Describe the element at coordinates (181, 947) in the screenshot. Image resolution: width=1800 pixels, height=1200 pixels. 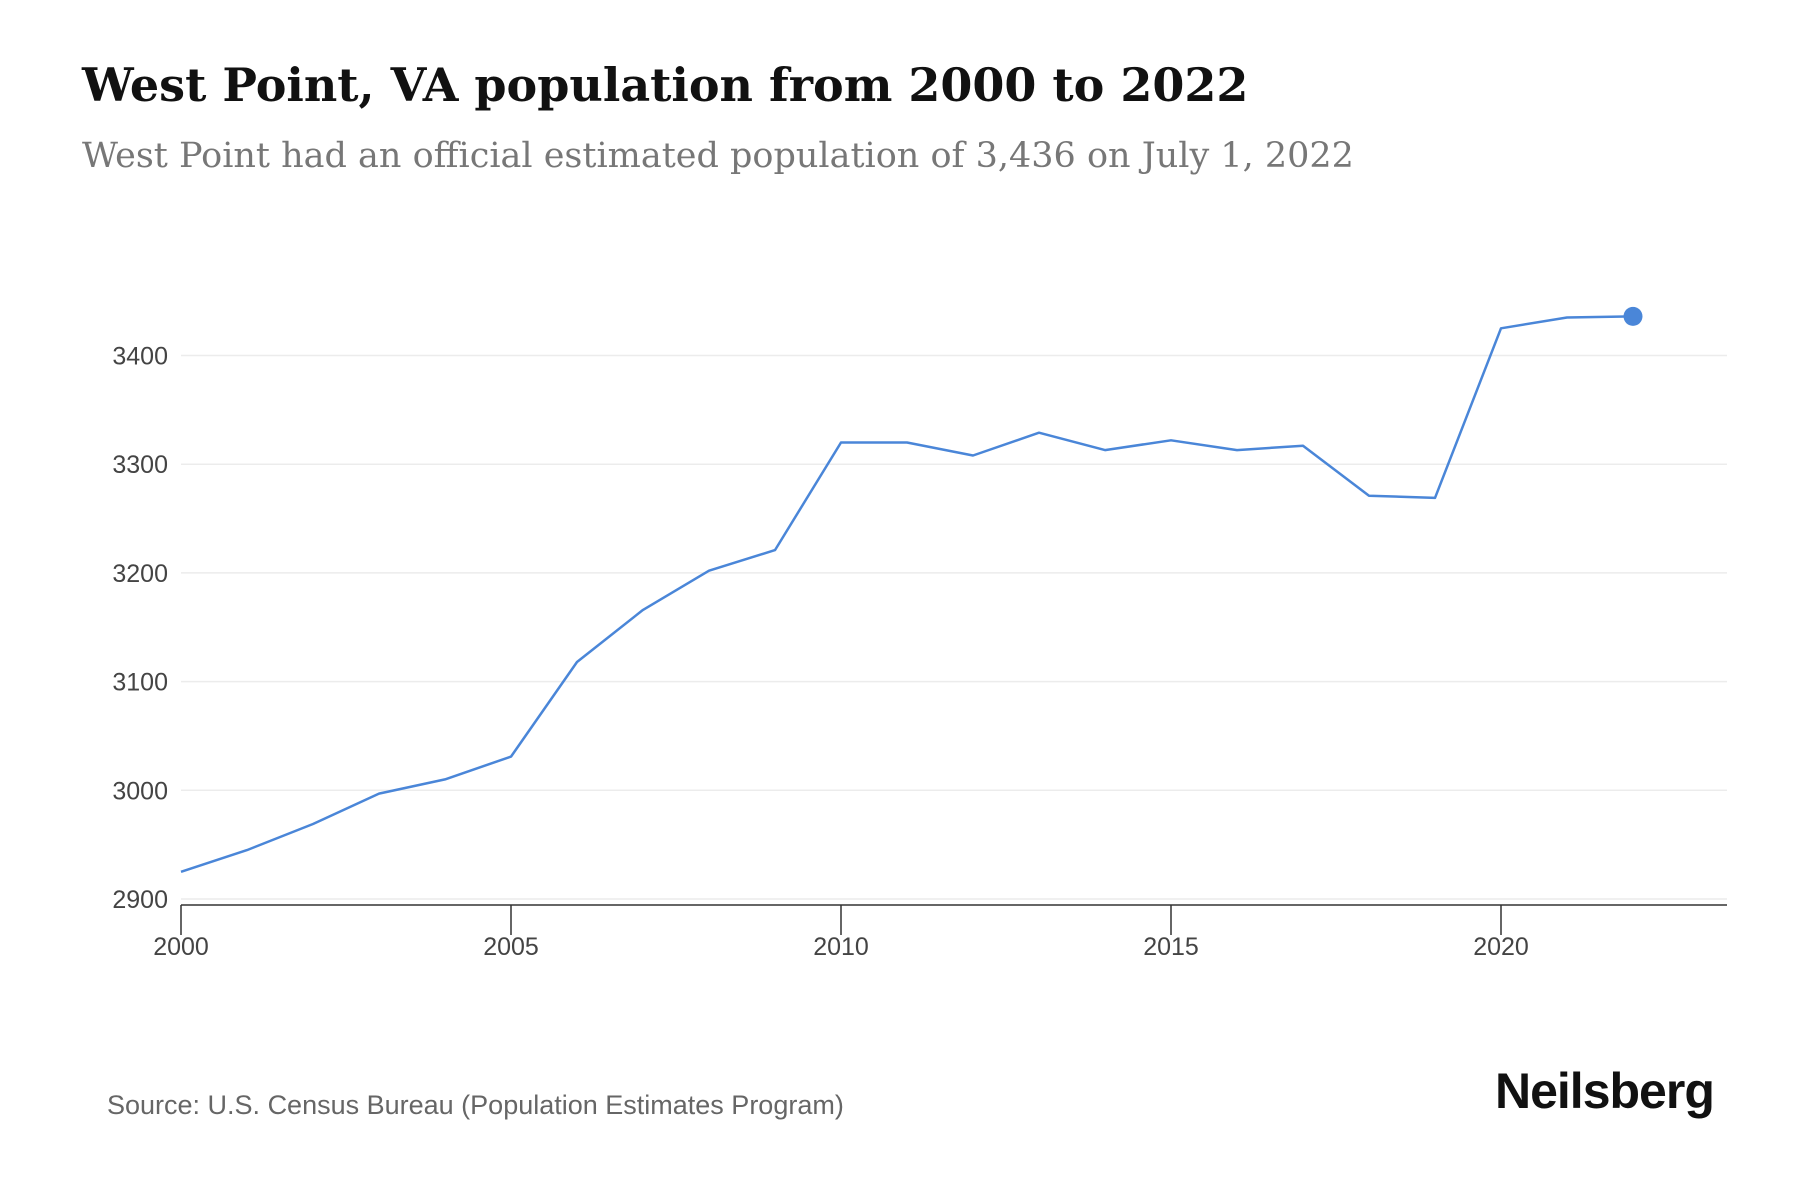
I see `x-tick-label-2000: 2000` at that location.